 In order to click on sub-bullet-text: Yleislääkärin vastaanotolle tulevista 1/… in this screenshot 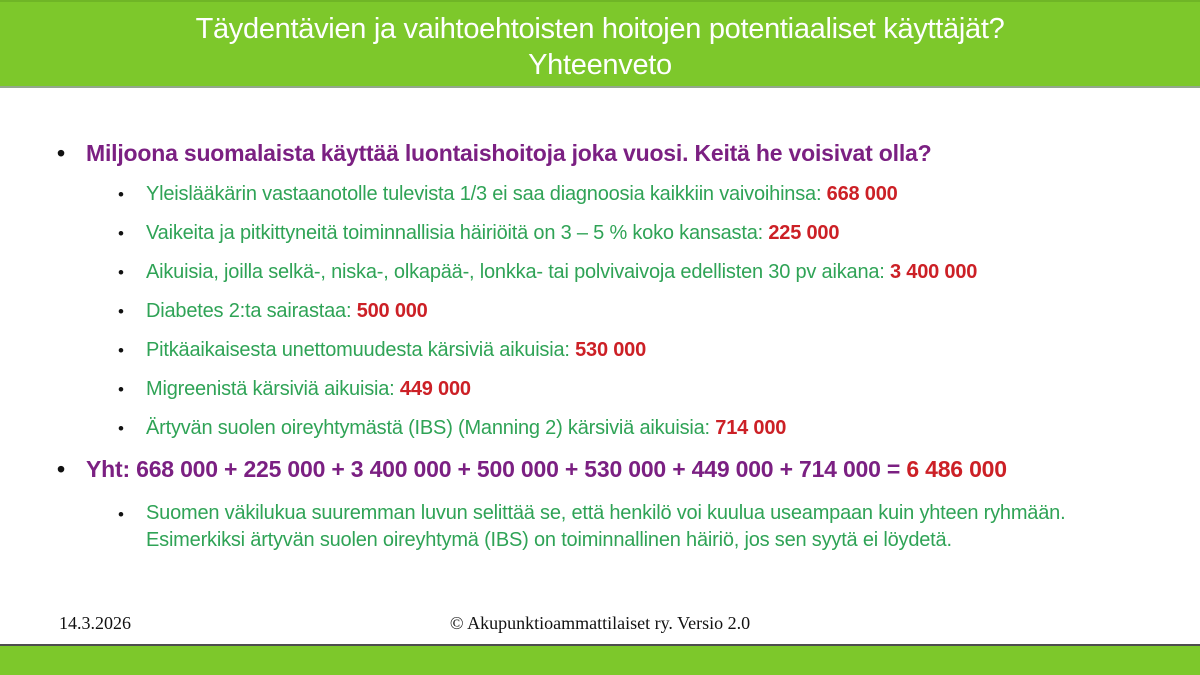, I will do `click(486, 194)`.